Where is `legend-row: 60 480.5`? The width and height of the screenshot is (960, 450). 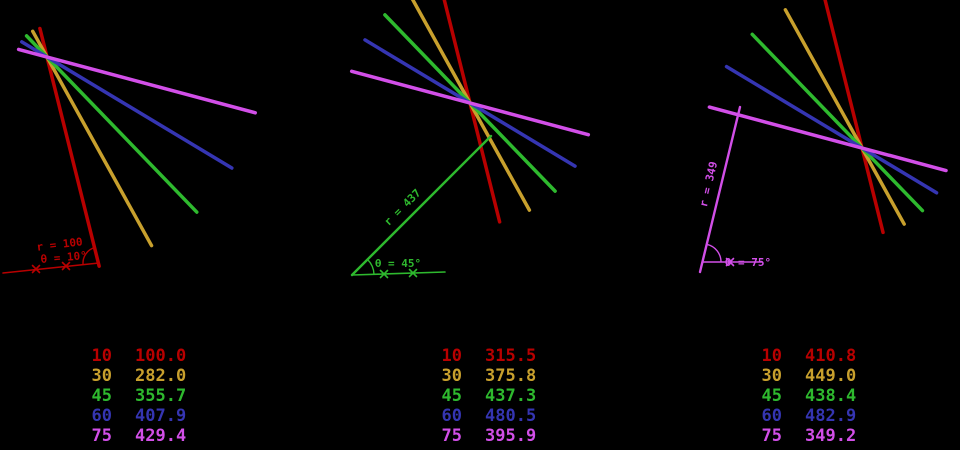
legend-row: 60 480.5 is located at coordinates (486, 416).